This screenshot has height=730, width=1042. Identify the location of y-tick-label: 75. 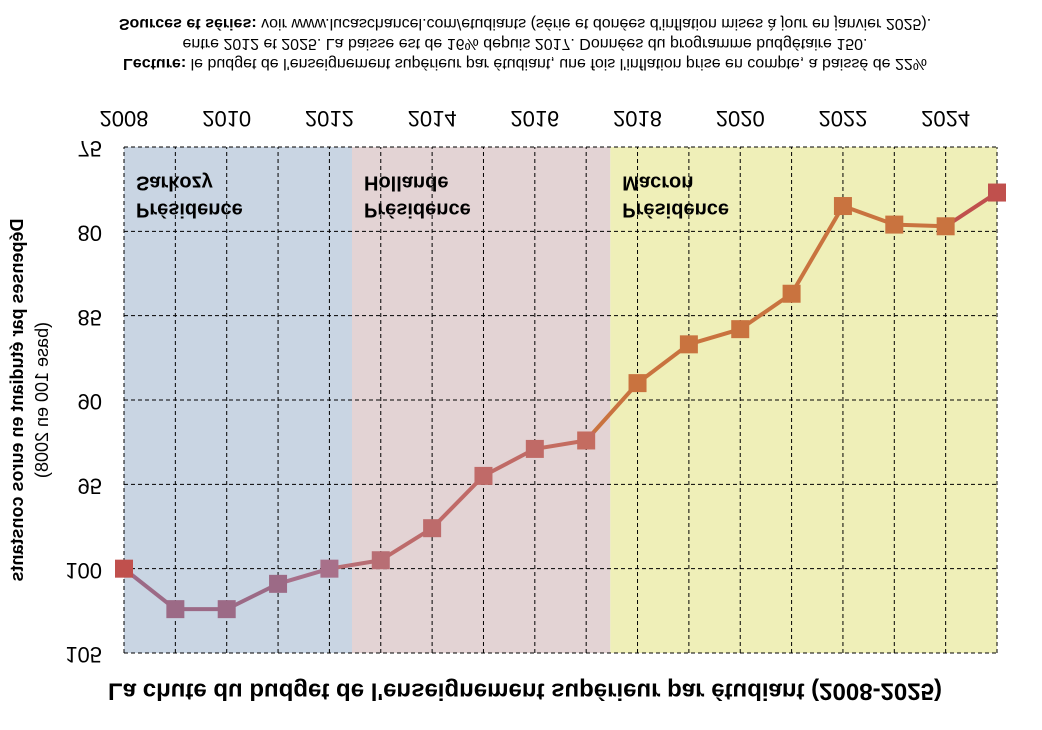
(90, 148).